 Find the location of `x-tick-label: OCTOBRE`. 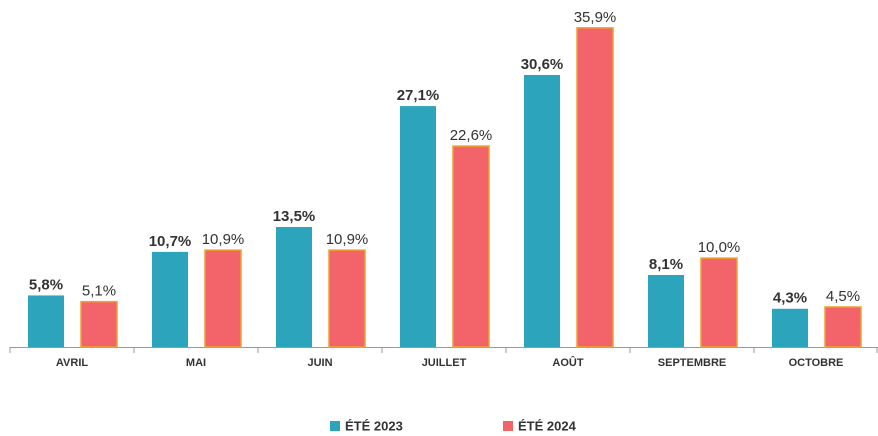

x-tick-label: OCTOBRE is located at coordinates (816, 363).